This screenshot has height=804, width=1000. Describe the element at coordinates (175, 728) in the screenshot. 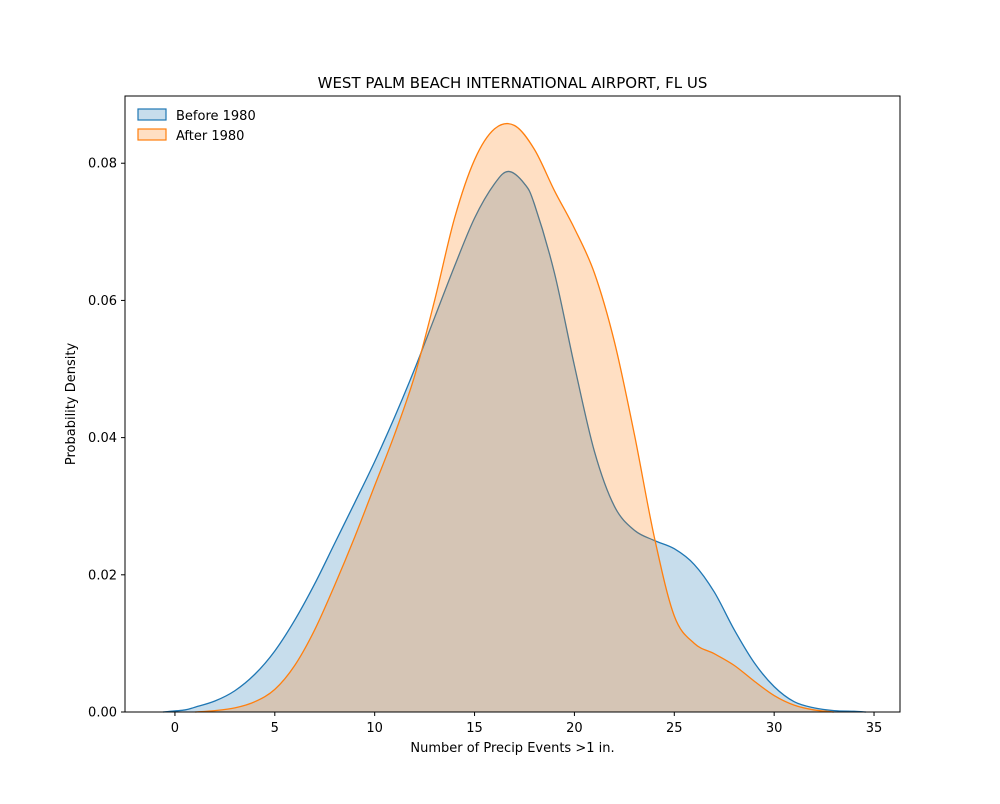

I see `x-tick-label: 0` at that location.